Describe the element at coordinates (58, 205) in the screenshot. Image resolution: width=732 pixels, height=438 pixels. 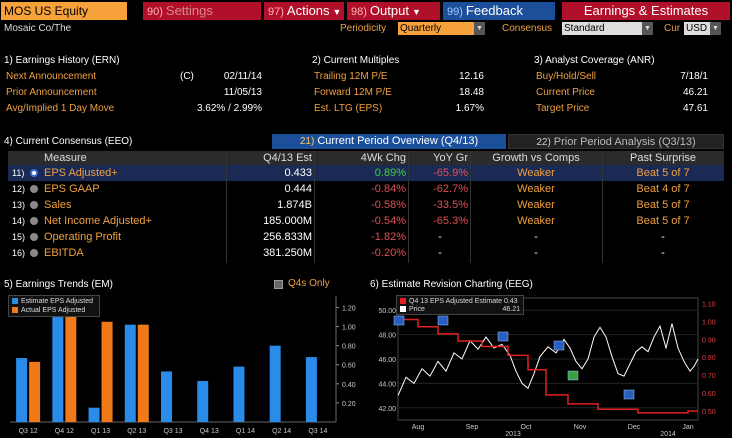
I see `row-measure: Sales` at that location.